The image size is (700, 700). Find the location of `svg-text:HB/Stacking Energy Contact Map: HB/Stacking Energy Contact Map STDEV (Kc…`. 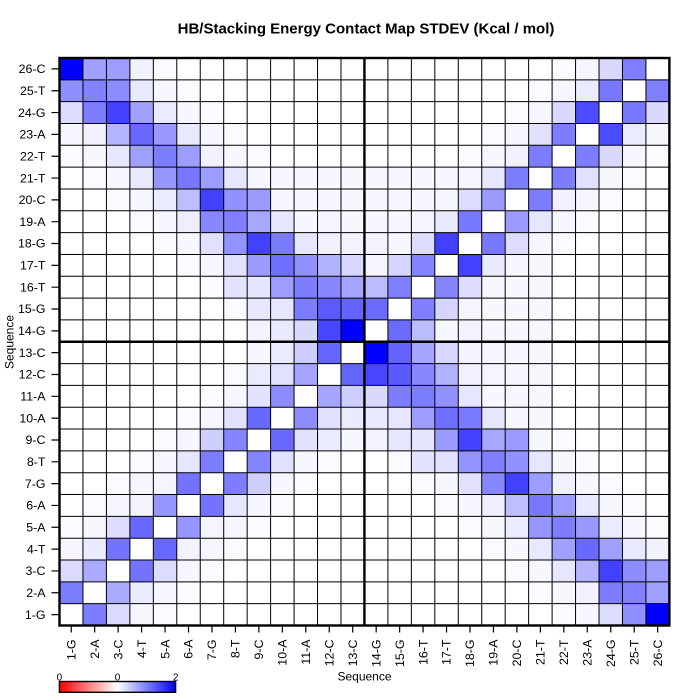

svg-text:HB/Stacking Energy Contact Map: HB/Stacking Energy Contact Map STDEV (Kc… is located at coordinates (366, 29).